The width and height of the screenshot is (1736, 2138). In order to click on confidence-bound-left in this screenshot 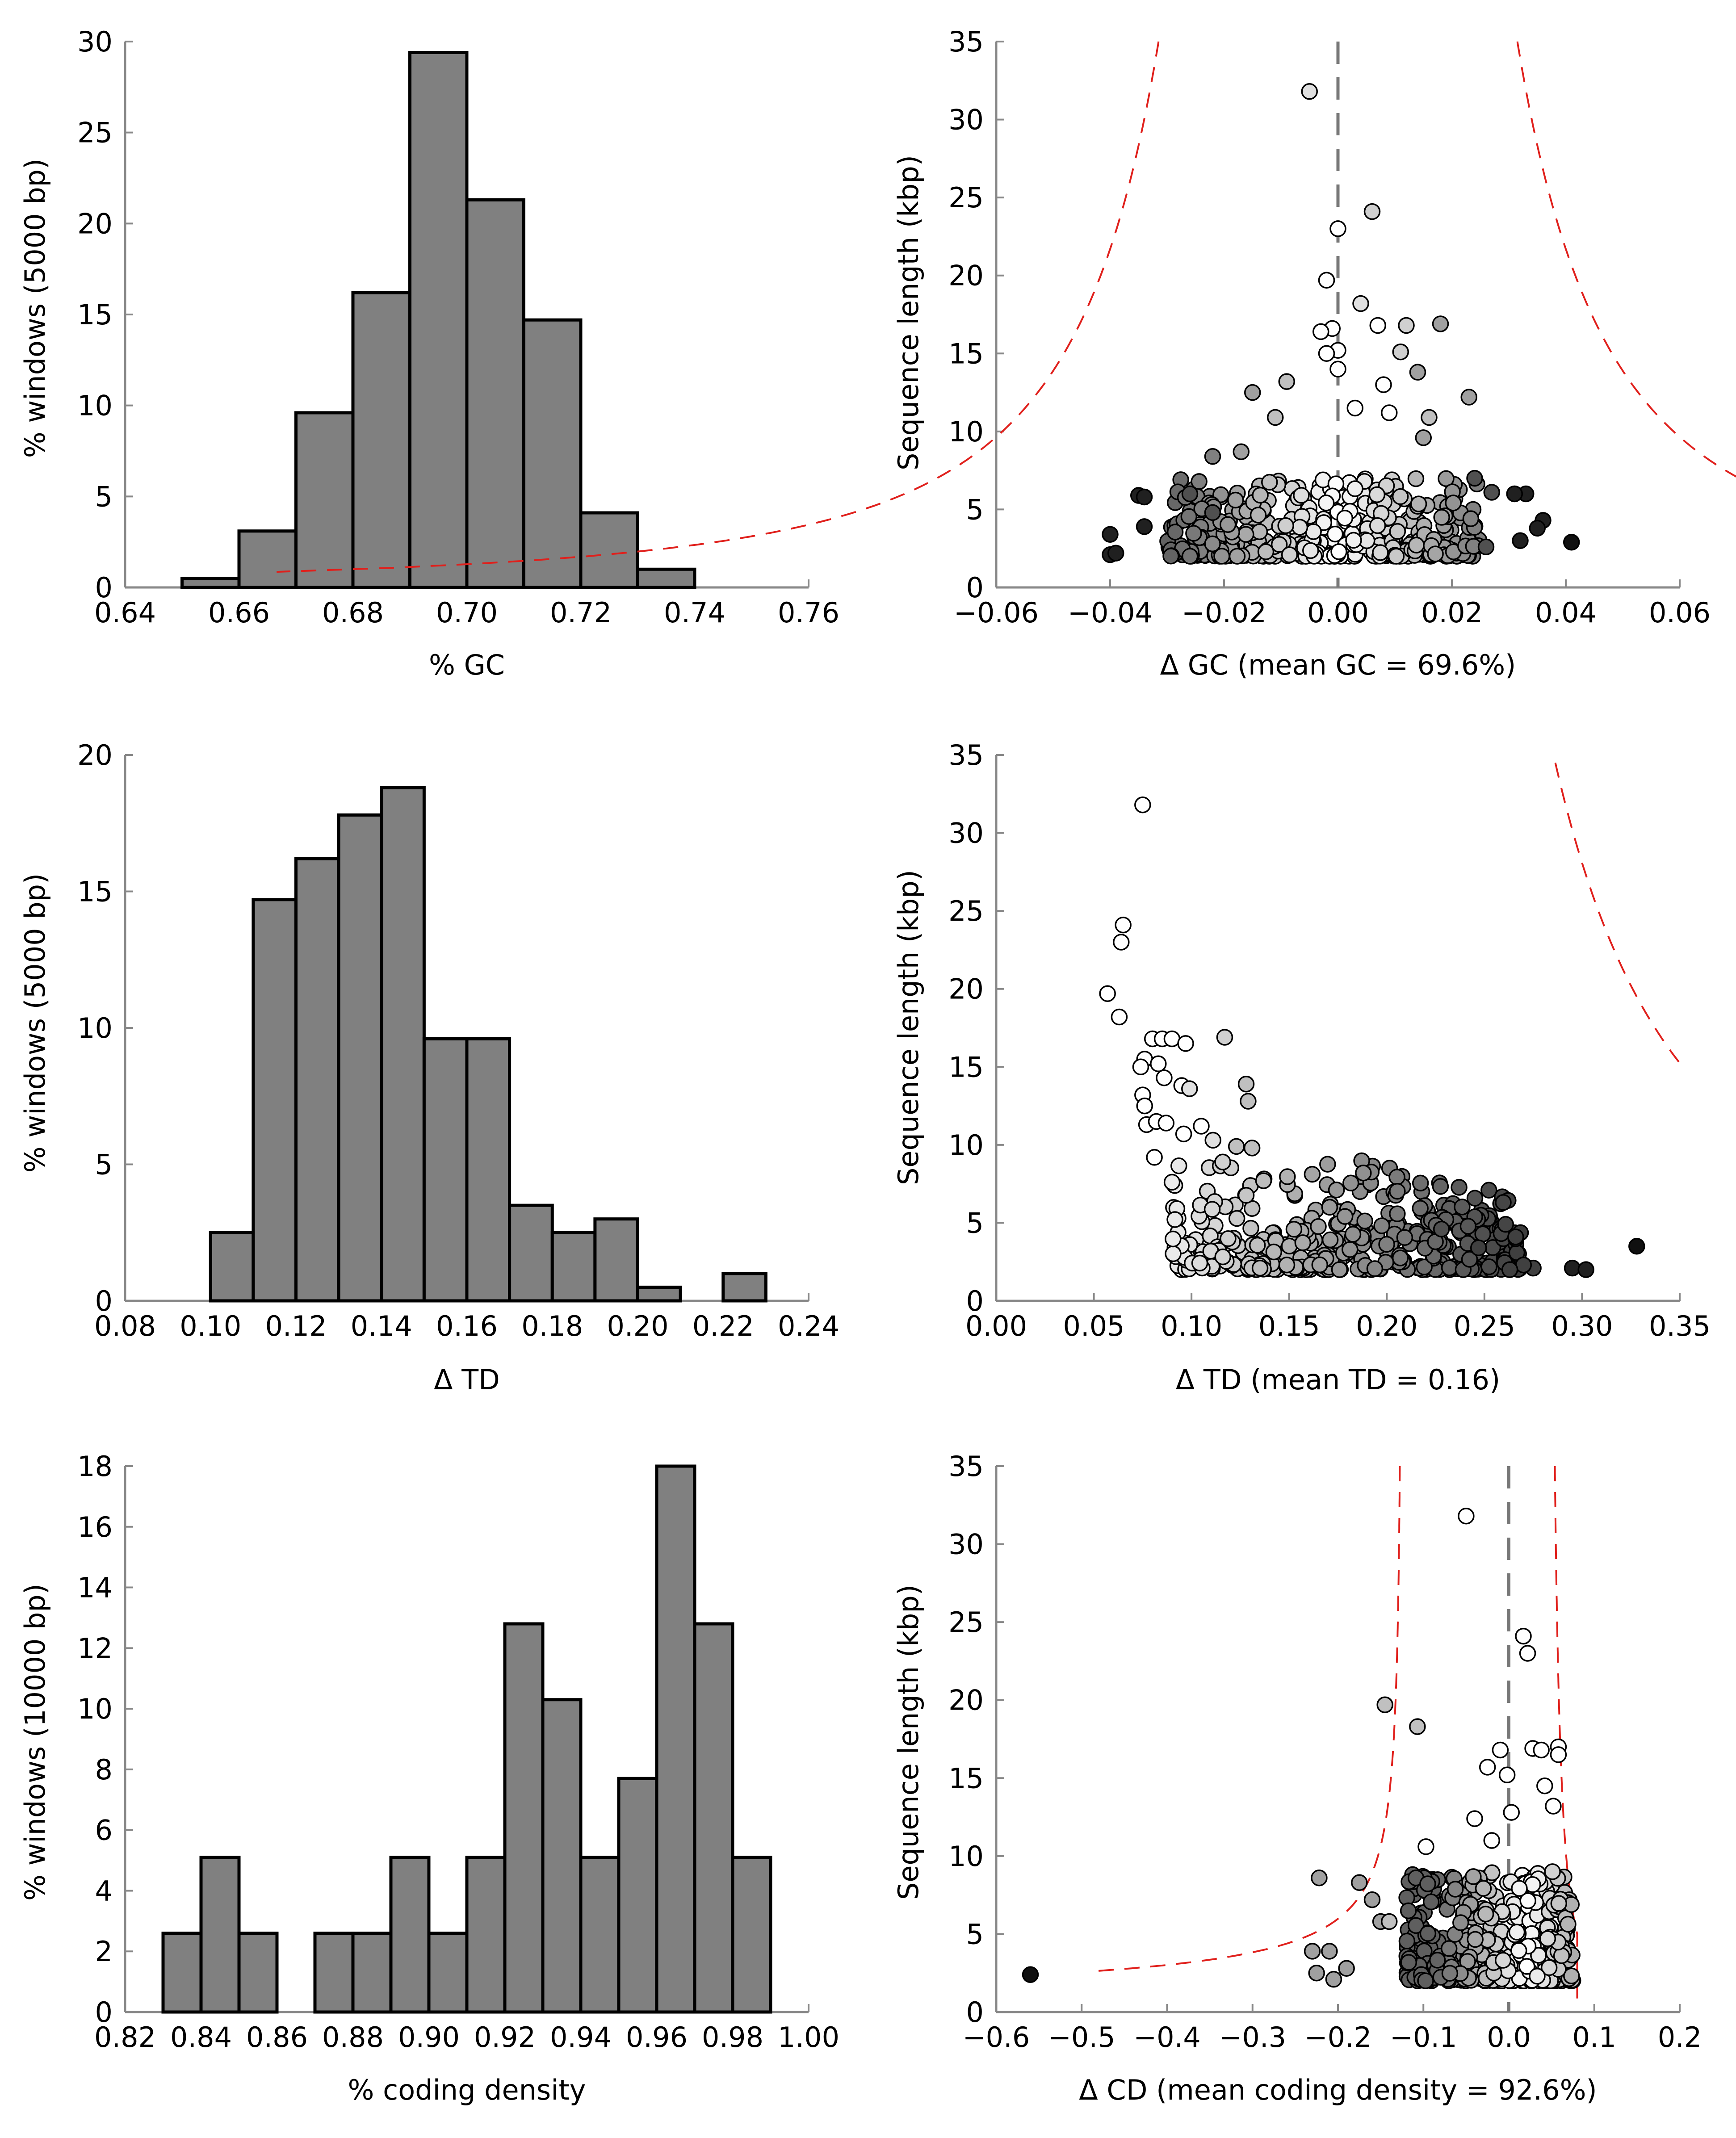, I will do `click(1245, 1720)`.